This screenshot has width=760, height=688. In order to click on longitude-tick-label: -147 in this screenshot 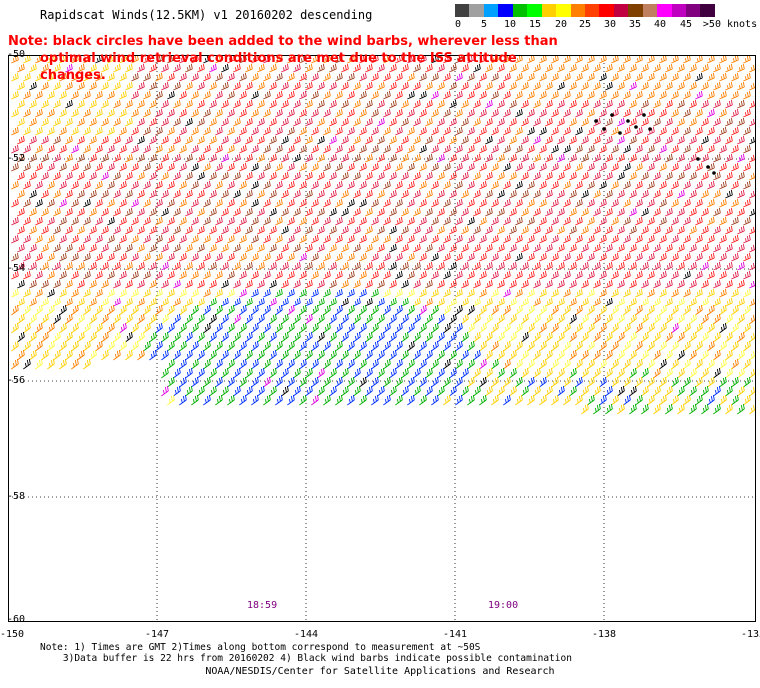, I will do `click(157, 634)`.